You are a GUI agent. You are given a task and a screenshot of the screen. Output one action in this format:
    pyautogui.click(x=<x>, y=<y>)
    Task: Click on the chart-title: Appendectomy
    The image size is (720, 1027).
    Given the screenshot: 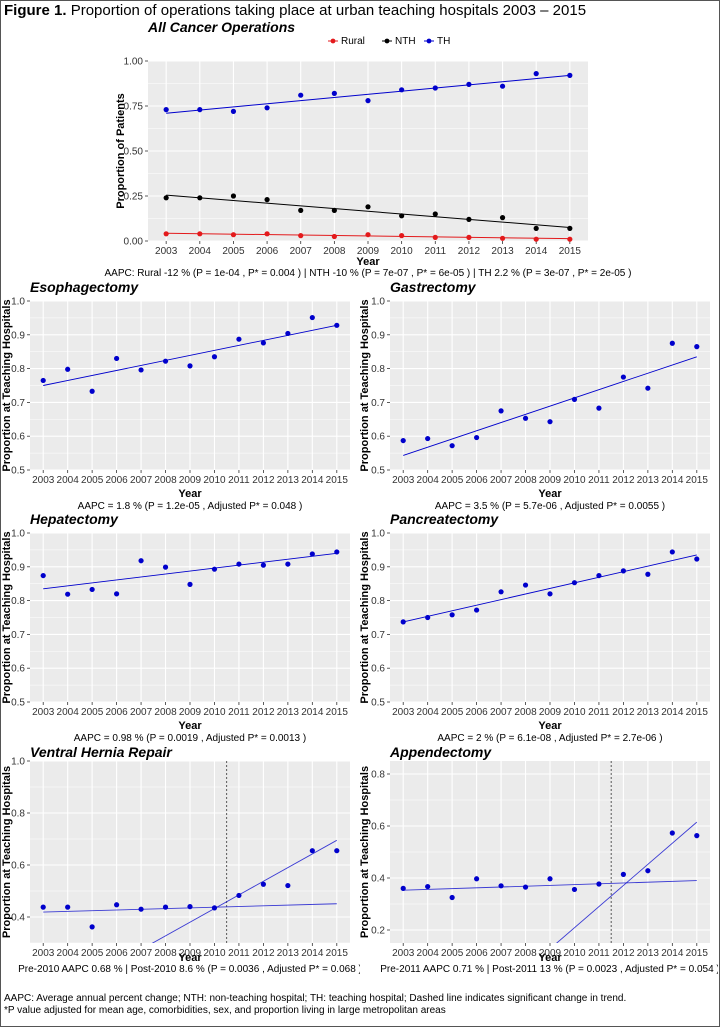 What is the action you would take?
    pyautogui.click(x=440, y=752)
    